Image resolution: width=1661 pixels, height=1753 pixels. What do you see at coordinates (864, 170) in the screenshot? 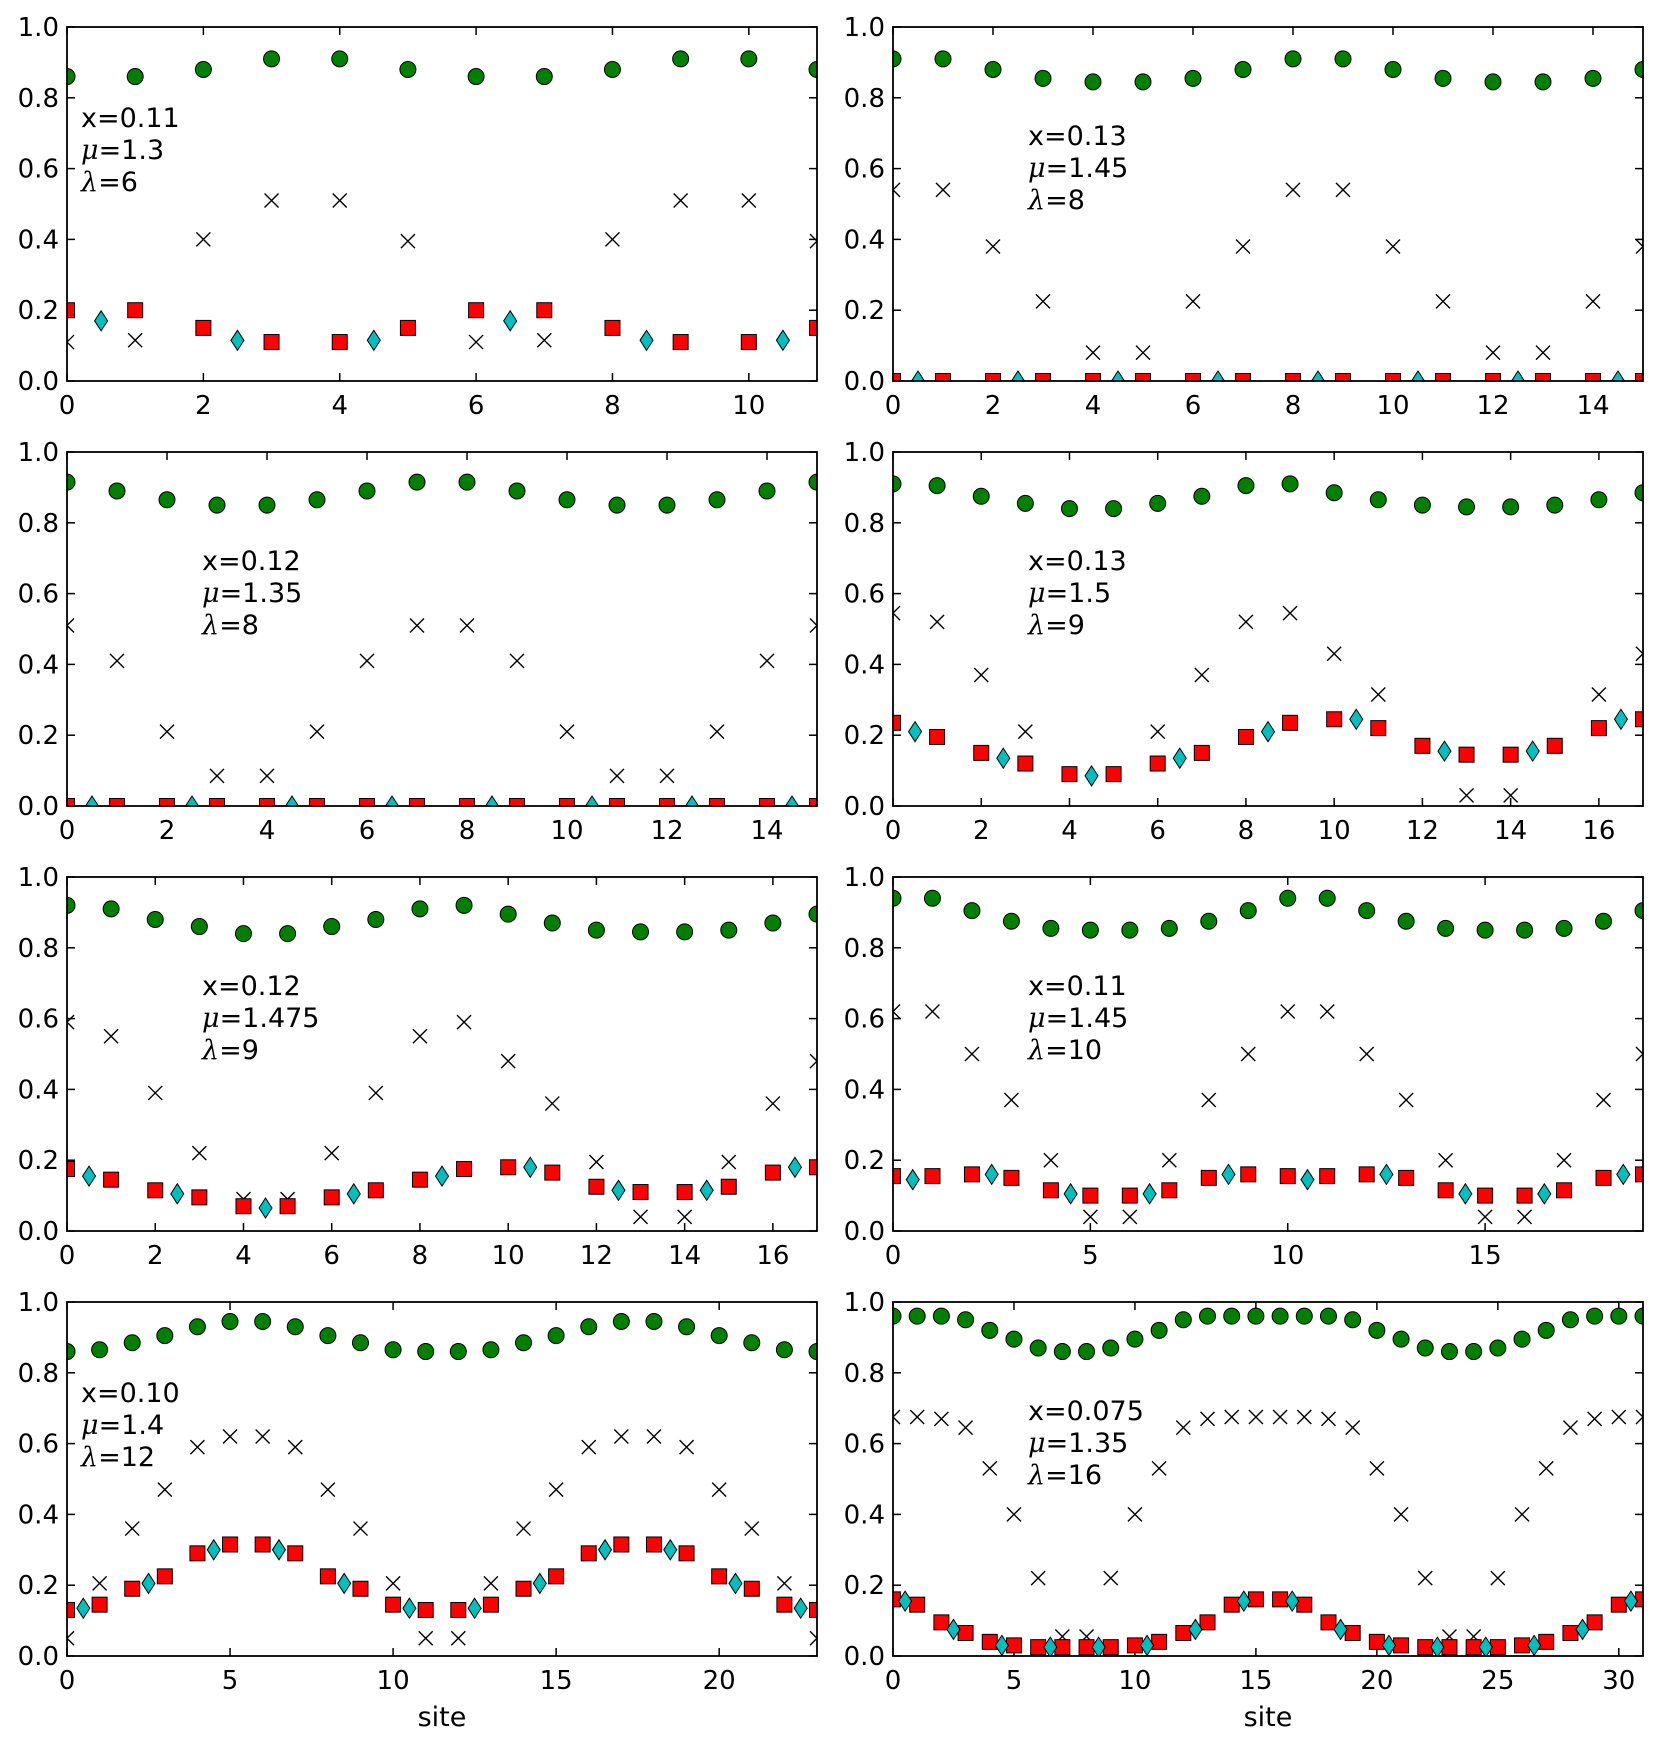
I see `y-tick-label: 0.6` at bounding box center [864, 170].